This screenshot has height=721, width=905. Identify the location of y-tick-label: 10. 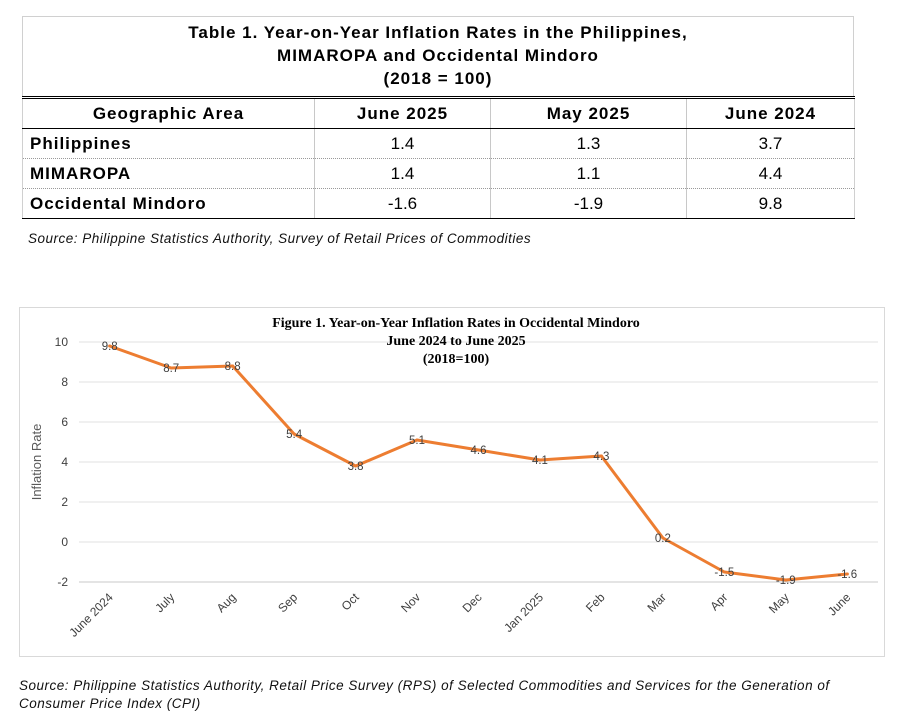
(62, 342).